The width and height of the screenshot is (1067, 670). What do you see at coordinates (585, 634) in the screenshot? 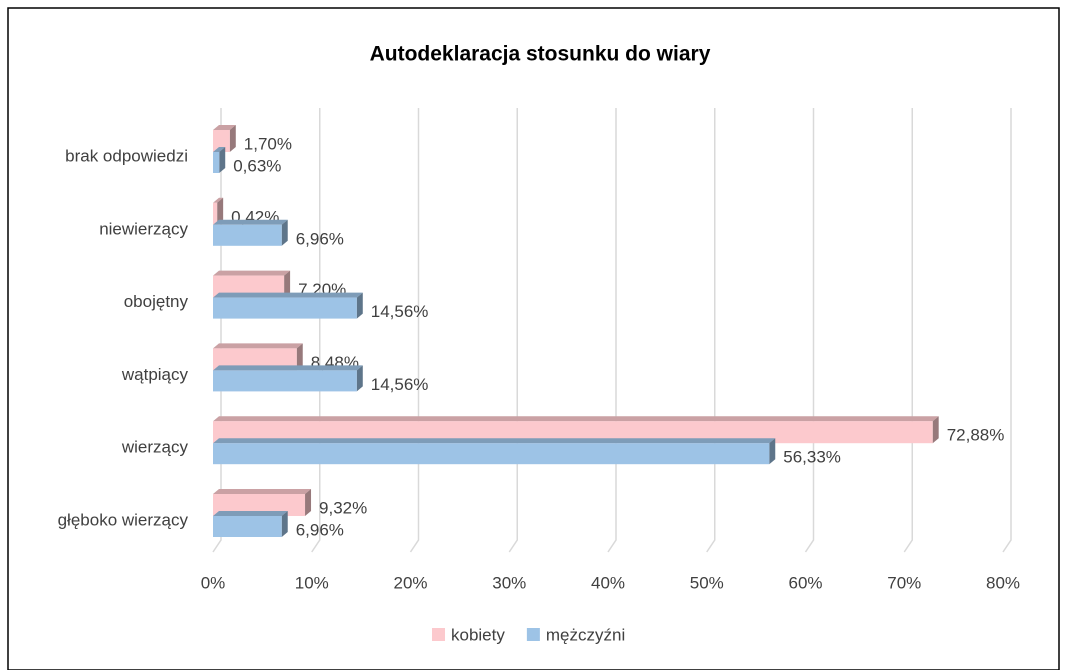
I see `legend-label: mężczyźni` at bounding box center [585, 634].